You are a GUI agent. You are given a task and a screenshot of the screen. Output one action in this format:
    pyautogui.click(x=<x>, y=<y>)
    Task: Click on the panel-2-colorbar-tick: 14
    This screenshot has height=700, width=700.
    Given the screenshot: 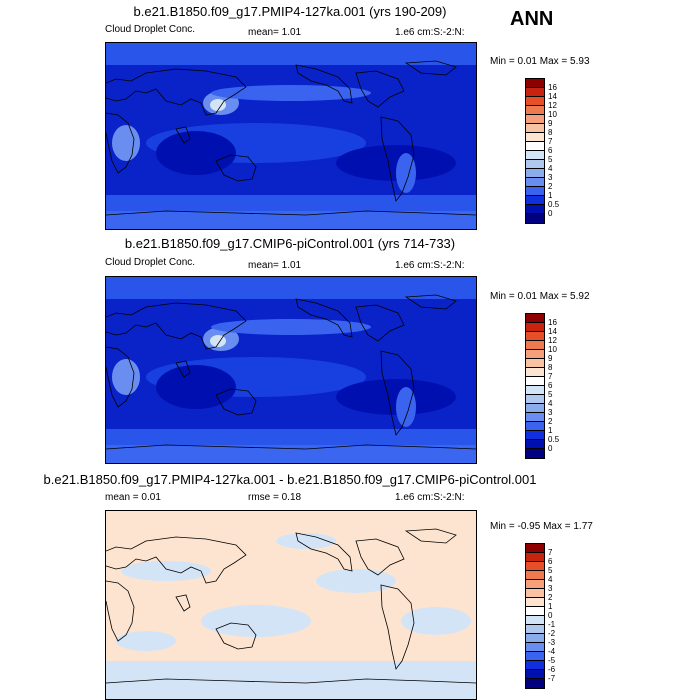 What is the action you would take?
    pyautogui.click(x=552, y=331)
    